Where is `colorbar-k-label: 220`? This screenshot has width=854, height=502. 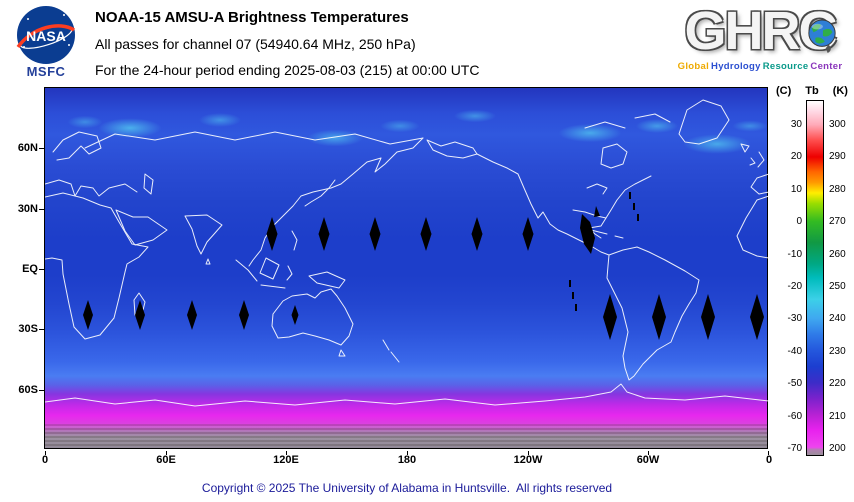 colorbar-k-label: 220 is located at coordinates (837, 383).